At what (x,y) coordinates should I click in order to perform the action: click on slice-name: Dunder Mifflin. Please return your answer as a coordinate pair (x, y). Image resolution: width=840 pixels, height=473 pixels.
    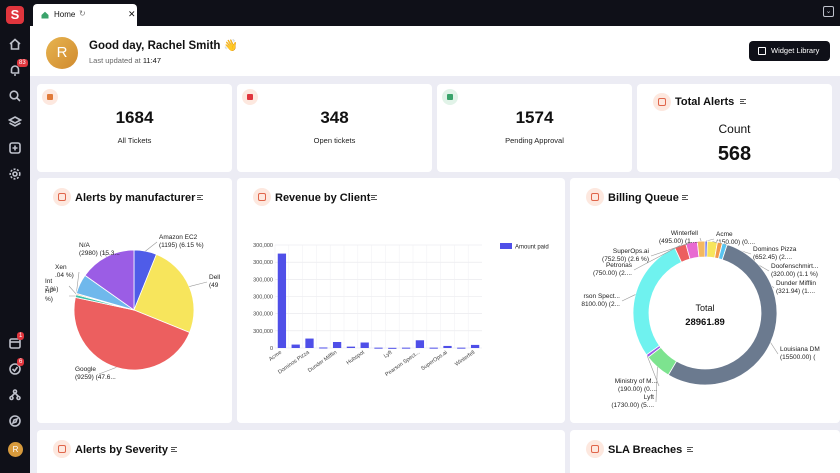
    Looking at the image, I should click on (796, 283).